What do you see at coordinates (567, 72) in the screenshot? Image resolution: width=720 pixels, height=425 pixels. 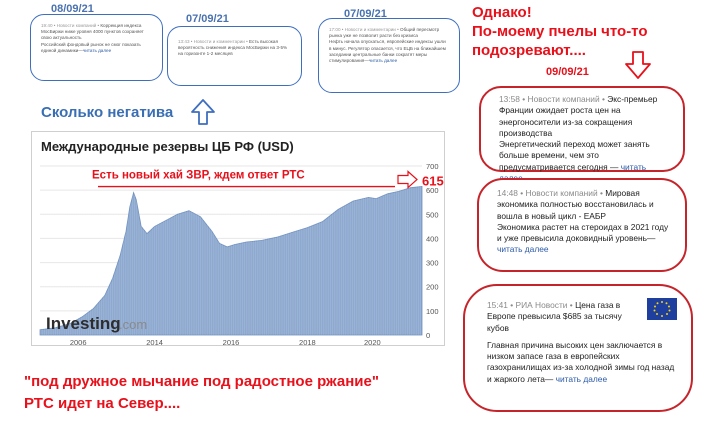 I see `date-label-4: 09/09/21` at bounding box center [567, 72].